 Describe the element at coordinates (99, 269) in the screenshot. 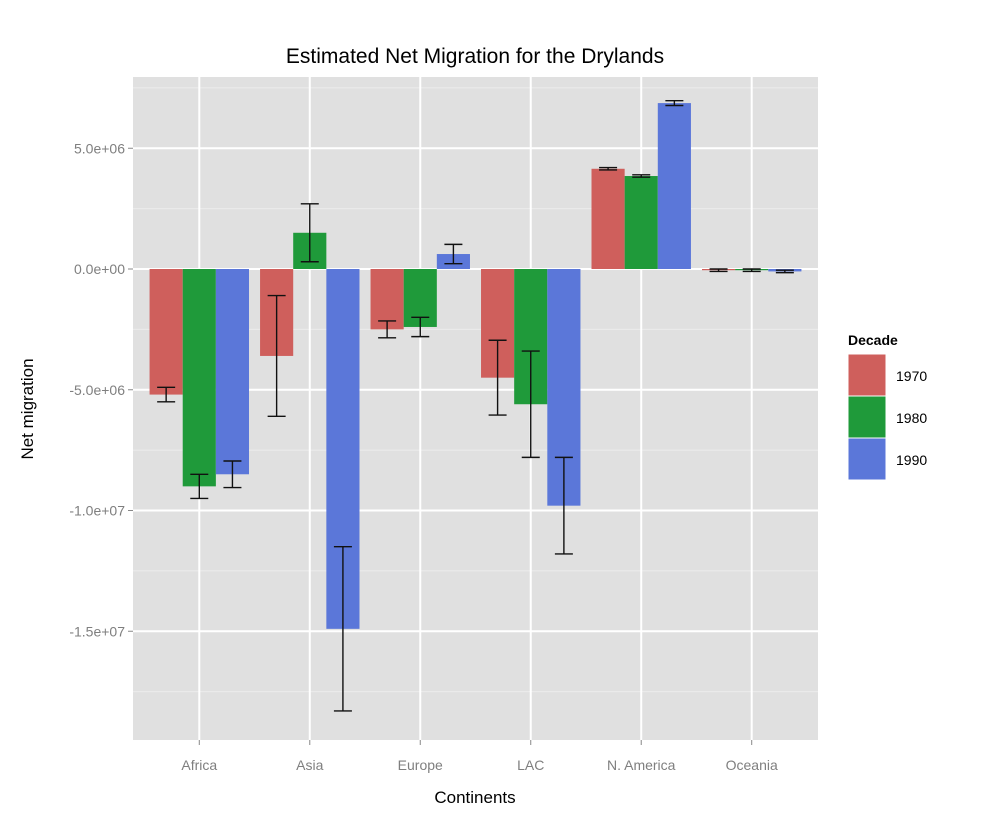

I see `y-tick-label: 0.0e+00` at that location.